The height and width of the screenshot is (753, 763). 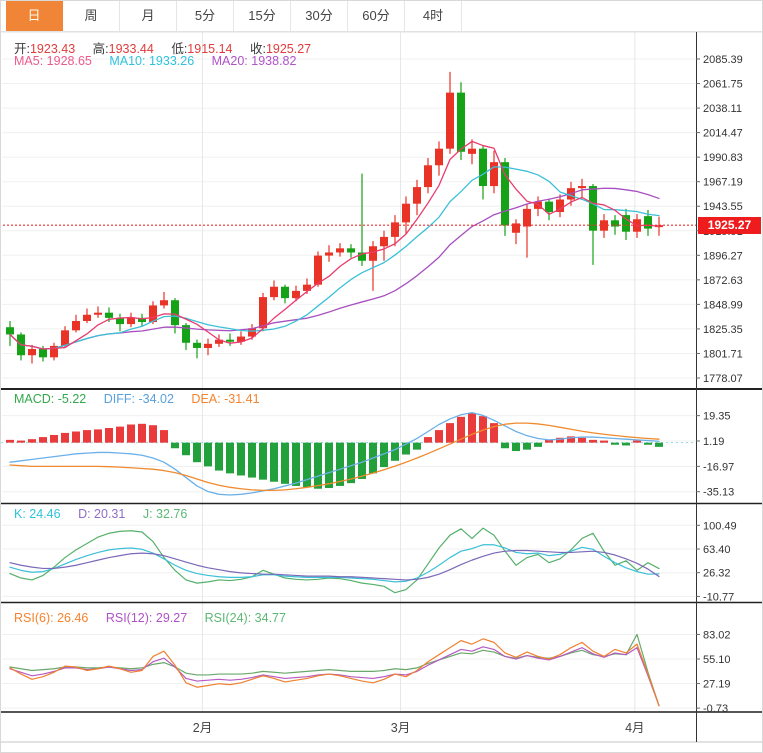 What do you see at coordinates (400, 728) in the screenshot?
I see `svg-text: 3月` at bounding box center [400, 728].